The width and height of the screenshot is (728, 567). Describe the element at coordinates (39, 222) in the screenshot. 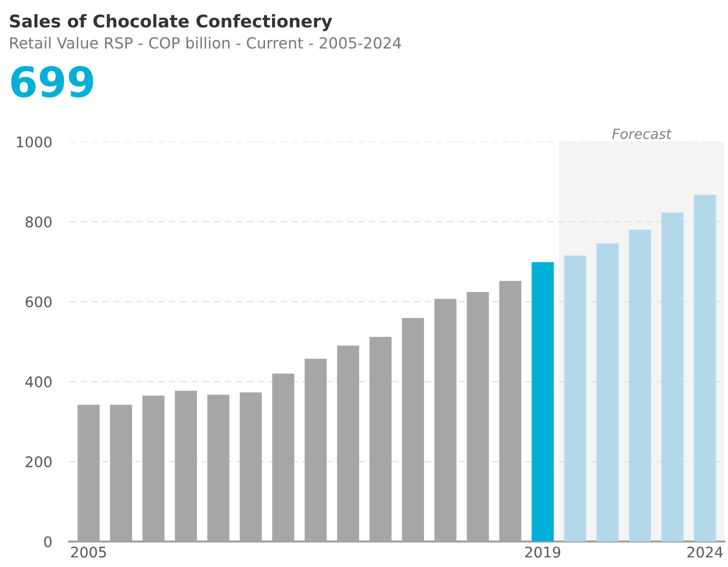

I see `y-tick-label: 800` at that location.